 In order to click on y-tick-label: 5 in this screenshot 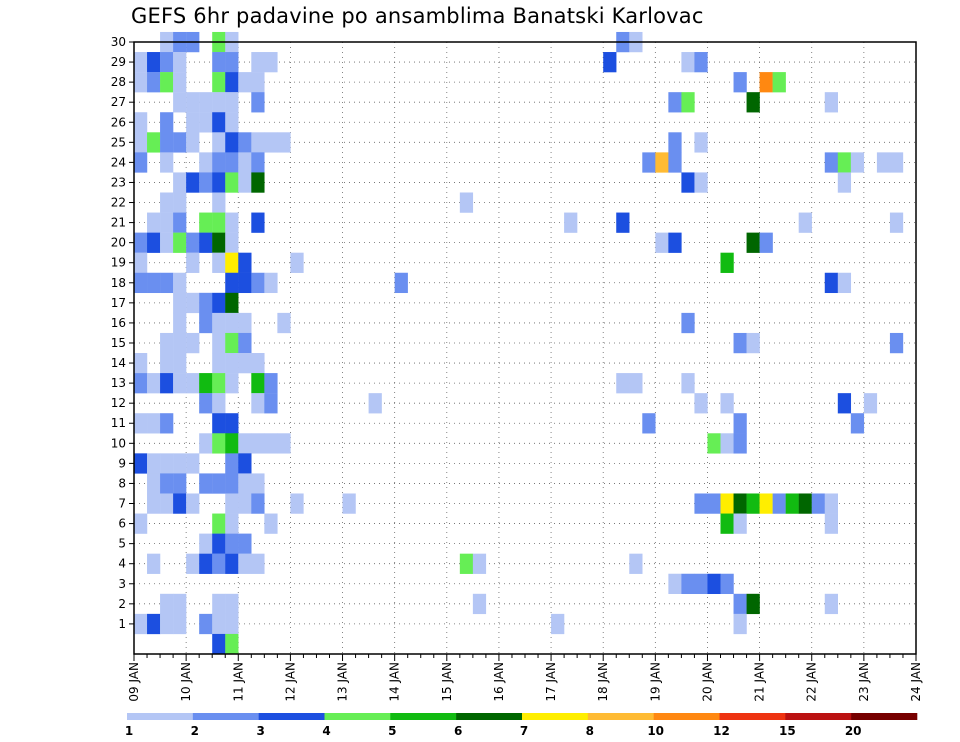, I will do `click(122, 544)`.